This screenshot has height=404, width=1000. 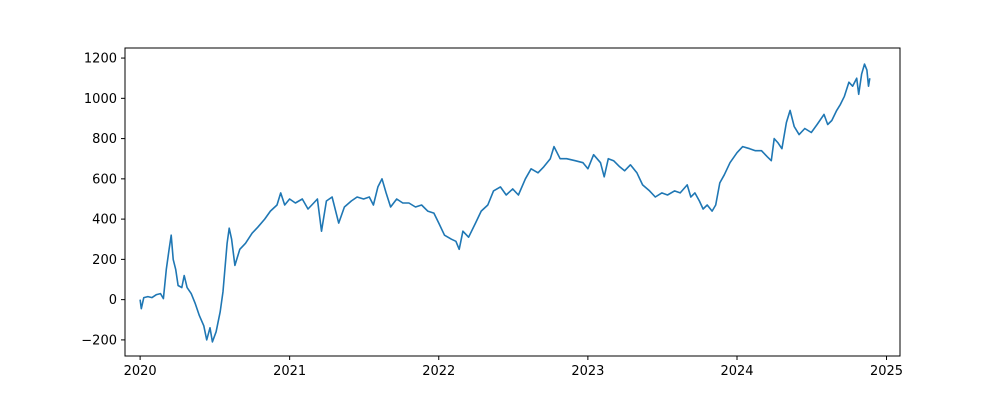 What do you see at coordinates (100, 59) in the screenshot?
I see `y-tick-label: 1200` at bounding box center [100, 59].